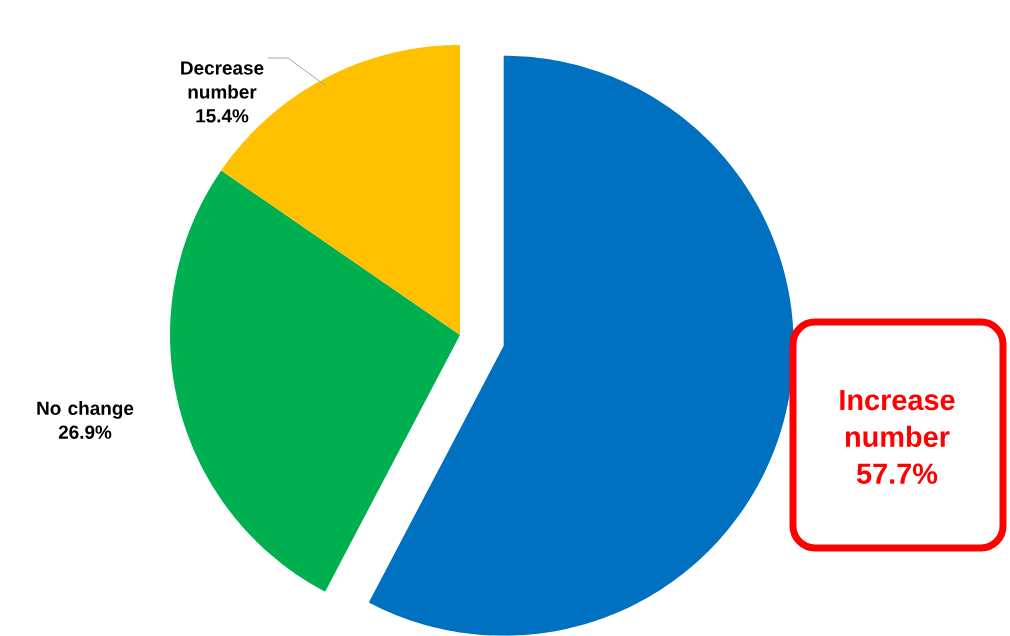 This screenshot has width=1010, height=636. I want to click on data-label: 15.4%, so click(222, 116).